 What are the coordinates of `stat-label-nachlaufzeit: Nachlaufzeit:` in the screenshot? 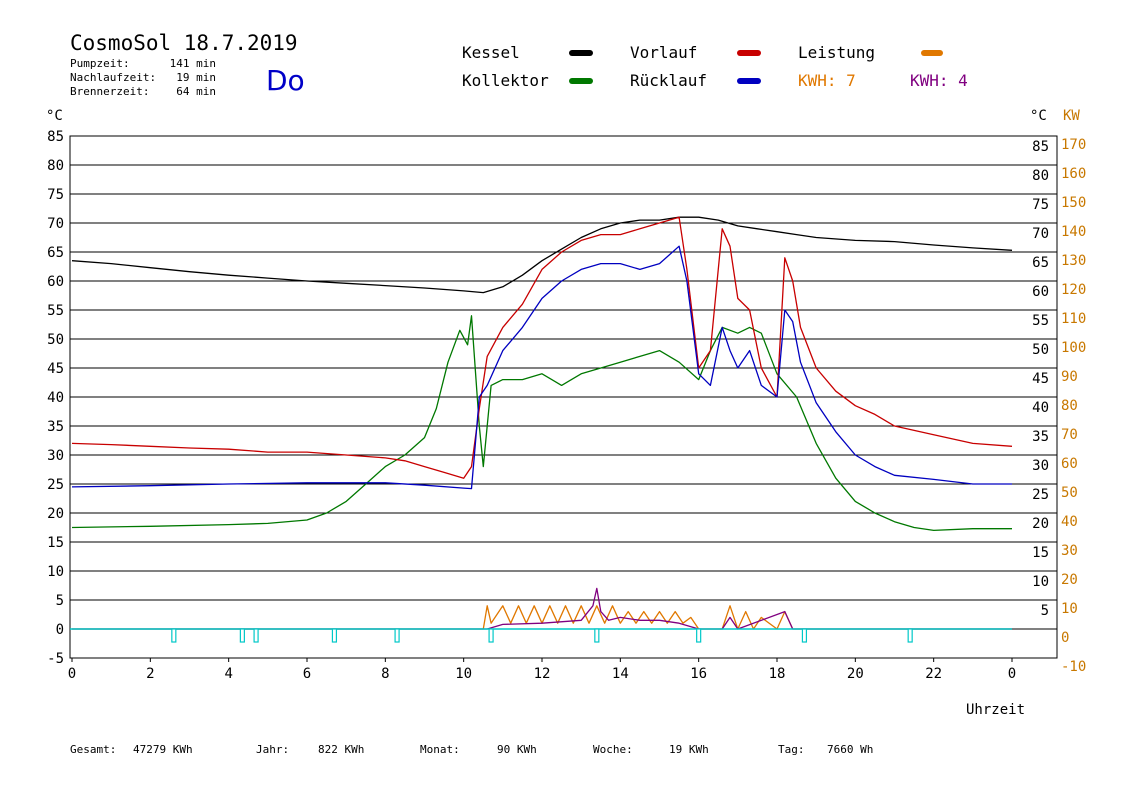 It's located at (113, 77).